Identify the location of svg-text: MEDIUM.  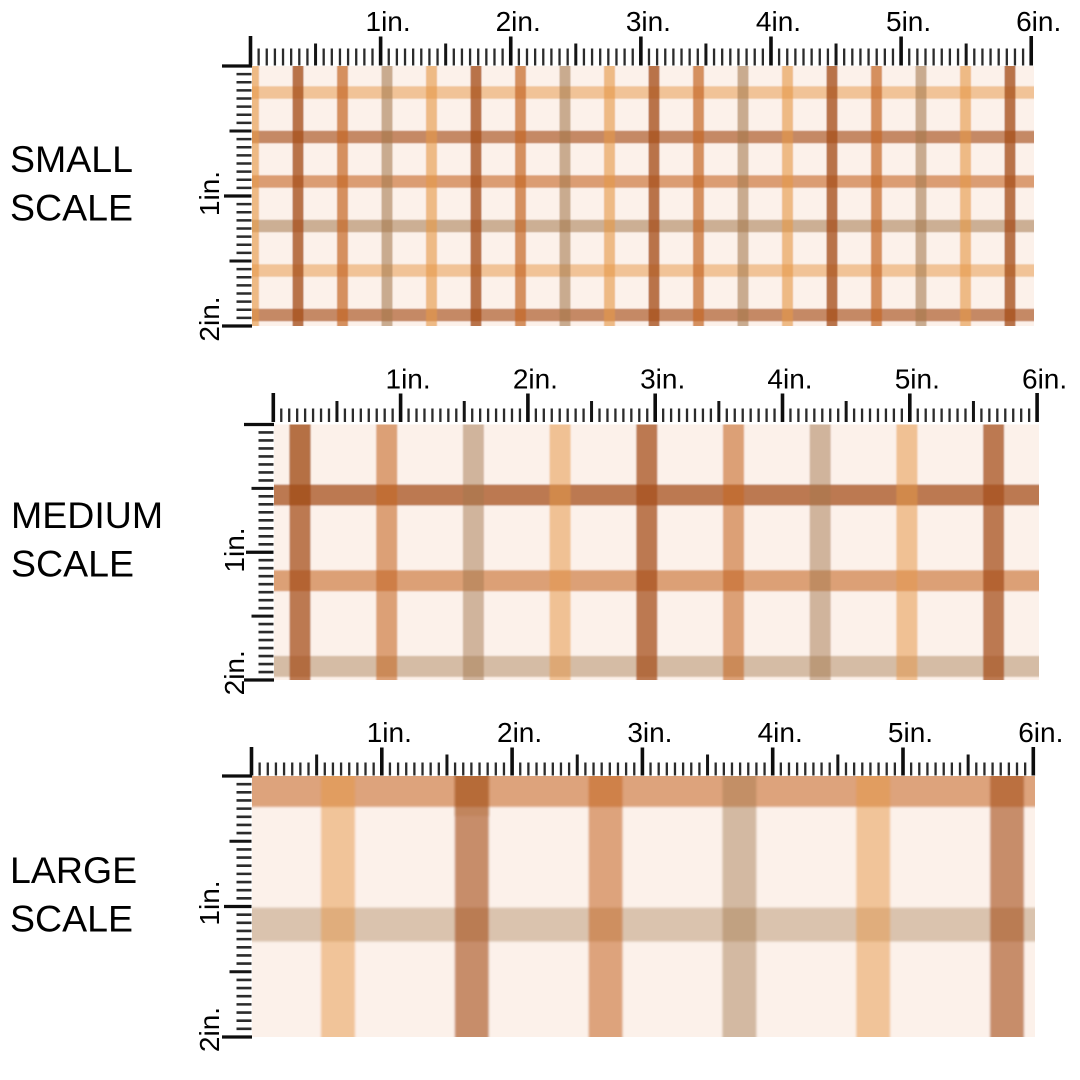
(87, 515).